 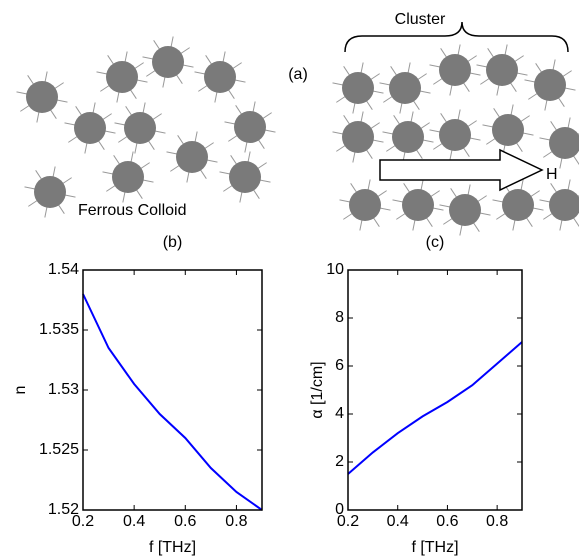 I want to click on chart-title: (c), so click(x=435, y=242).